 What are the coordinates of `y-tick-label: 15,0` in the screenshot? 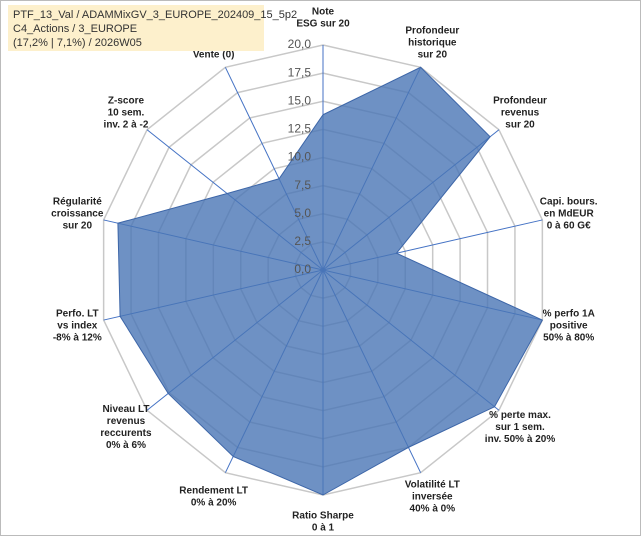 It's located at (300, 100).